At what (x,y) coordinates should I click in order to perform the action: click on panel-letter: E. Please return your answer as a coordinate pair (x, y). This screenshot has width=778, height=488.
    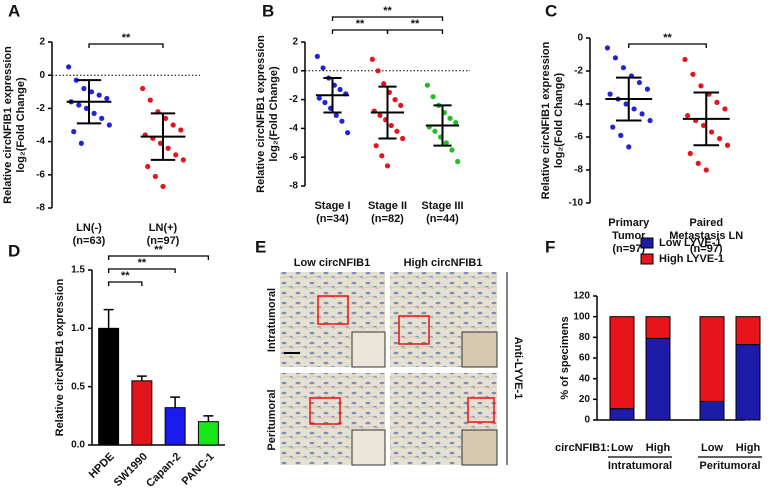
    Looking at the image, I should click on (260, 246).